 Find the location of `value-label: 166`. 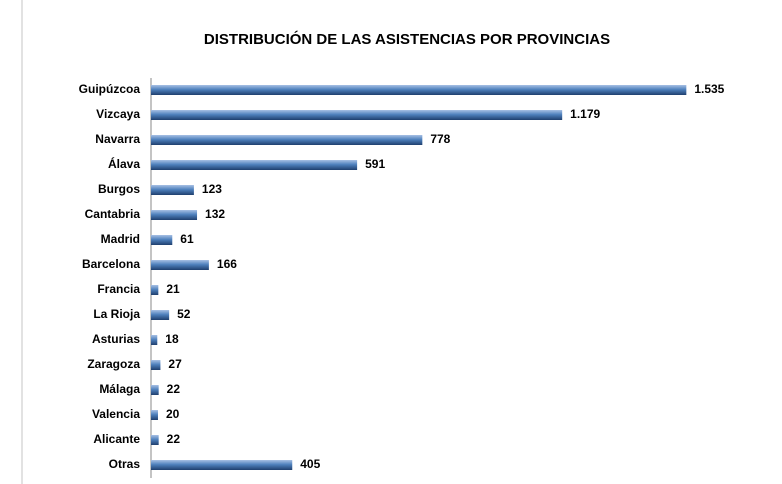

value-label: 166 is located at coordinates (227, 264).